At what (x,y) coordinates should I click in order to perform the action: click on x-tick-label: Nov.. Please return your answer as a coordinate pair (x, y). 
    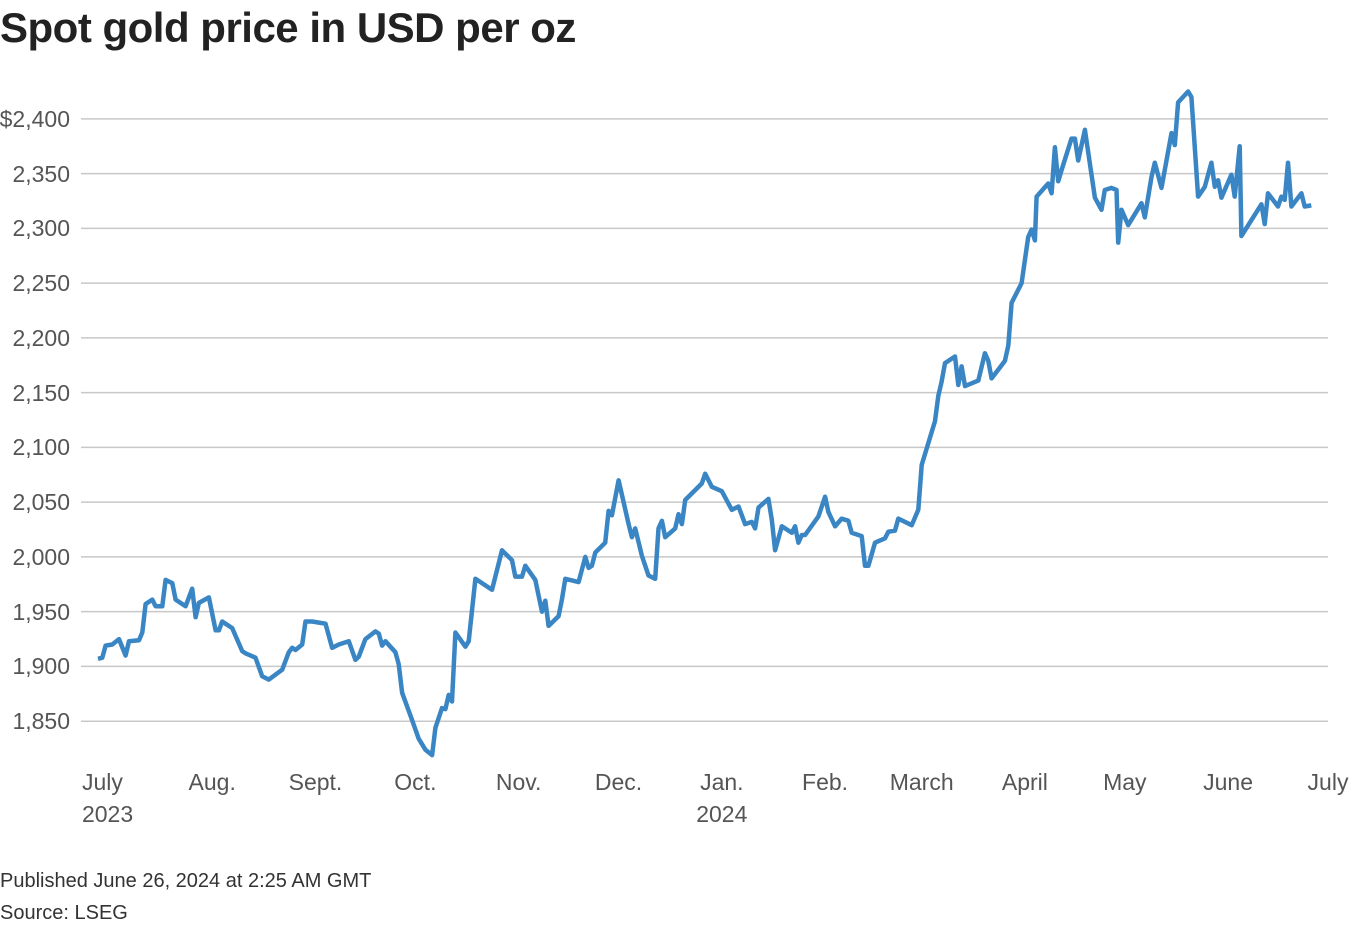
    Looking at the image, I should click on (518, 782).